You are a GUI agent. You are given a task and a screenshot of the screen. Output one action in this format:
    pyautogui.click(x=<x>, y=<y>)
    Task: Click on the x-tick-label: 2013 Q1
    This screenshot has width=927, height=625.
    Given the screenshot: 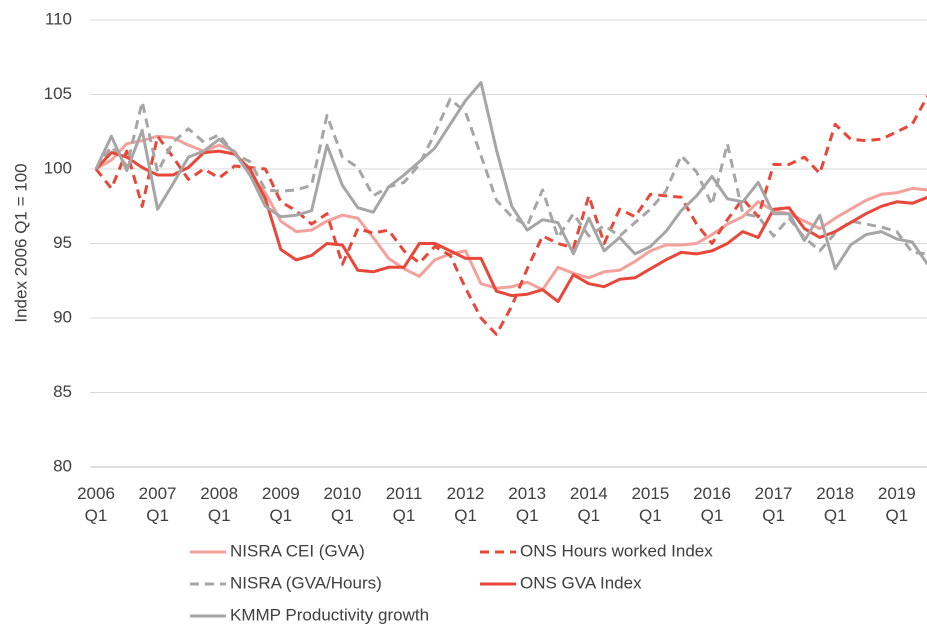 What is the action you would take?
    pyautogui.click(x=527, y=504)
    